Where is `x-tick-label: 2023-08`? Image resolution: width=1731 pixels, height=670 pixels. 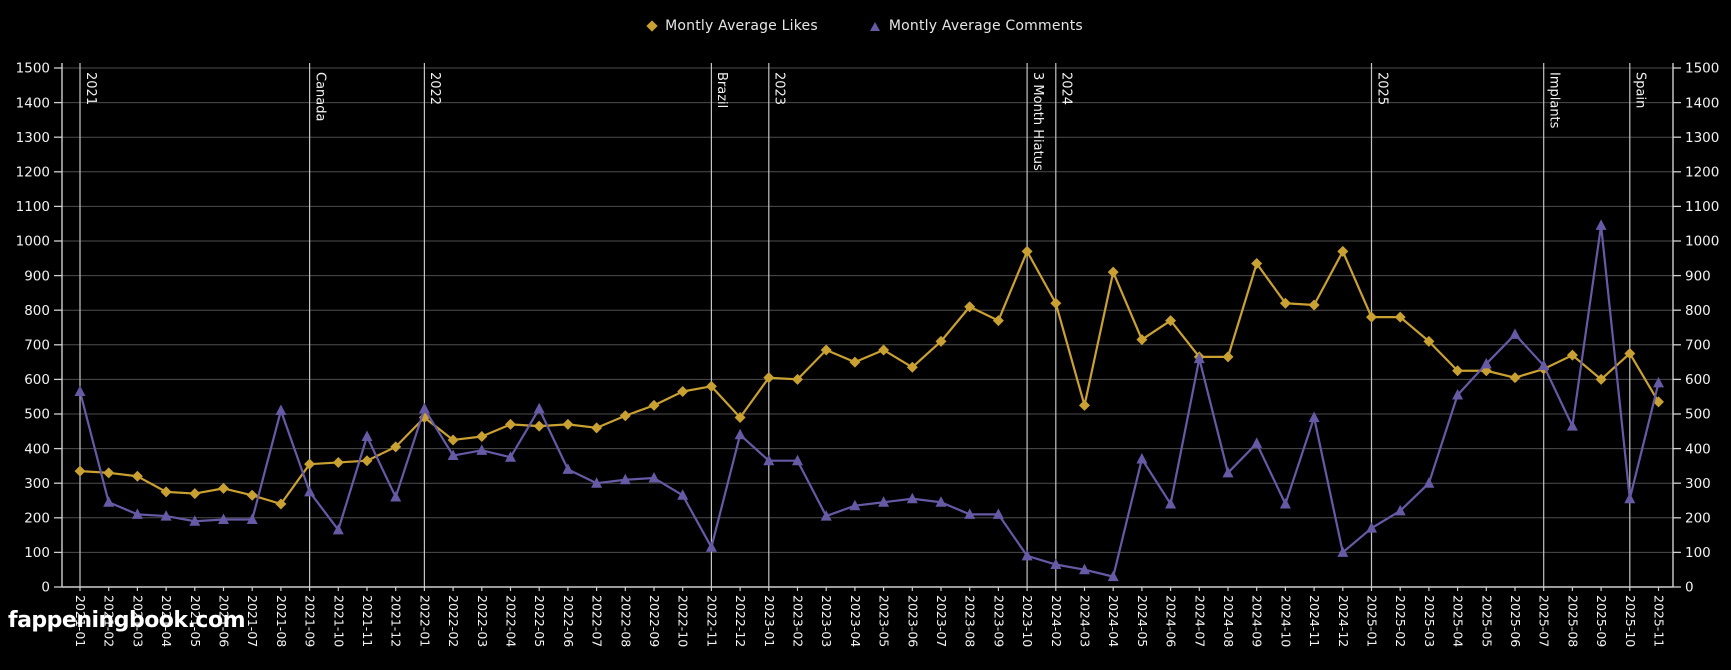
x-tick-label: 2023-08 is located at coordinates (970, 621).